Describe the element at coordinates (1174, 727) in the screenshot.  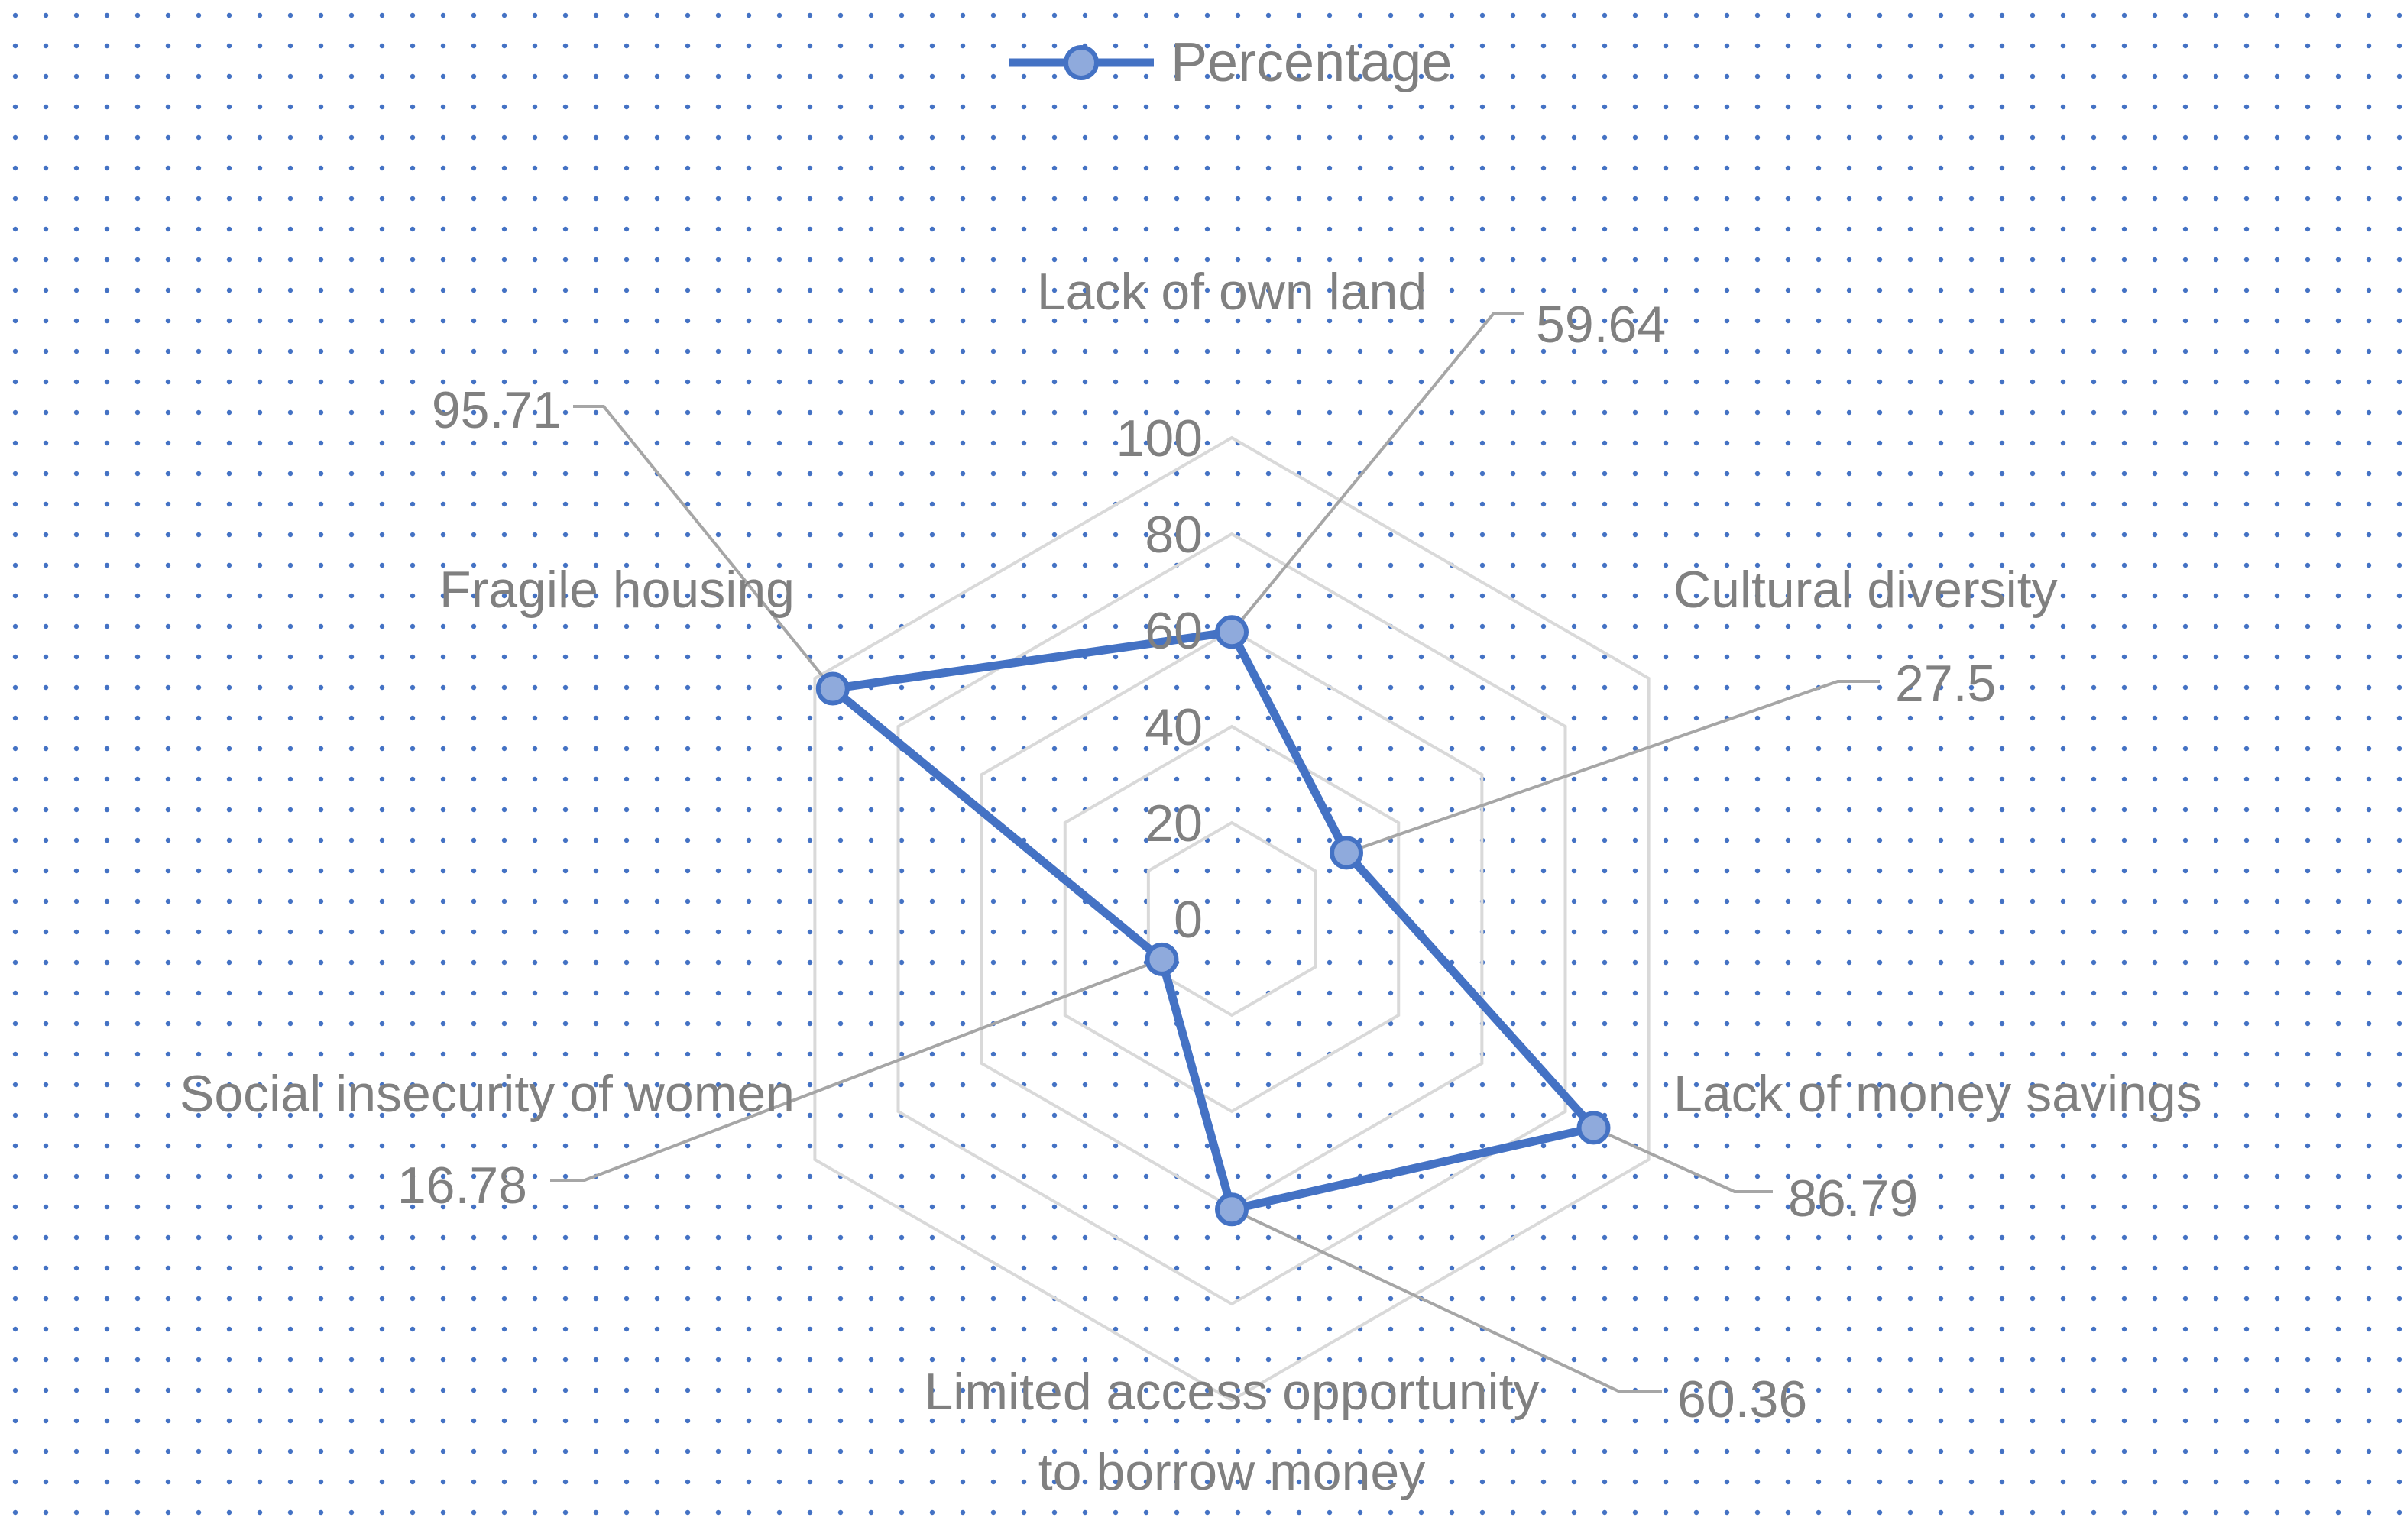
I see `radial-tick-label: 40` at that location.